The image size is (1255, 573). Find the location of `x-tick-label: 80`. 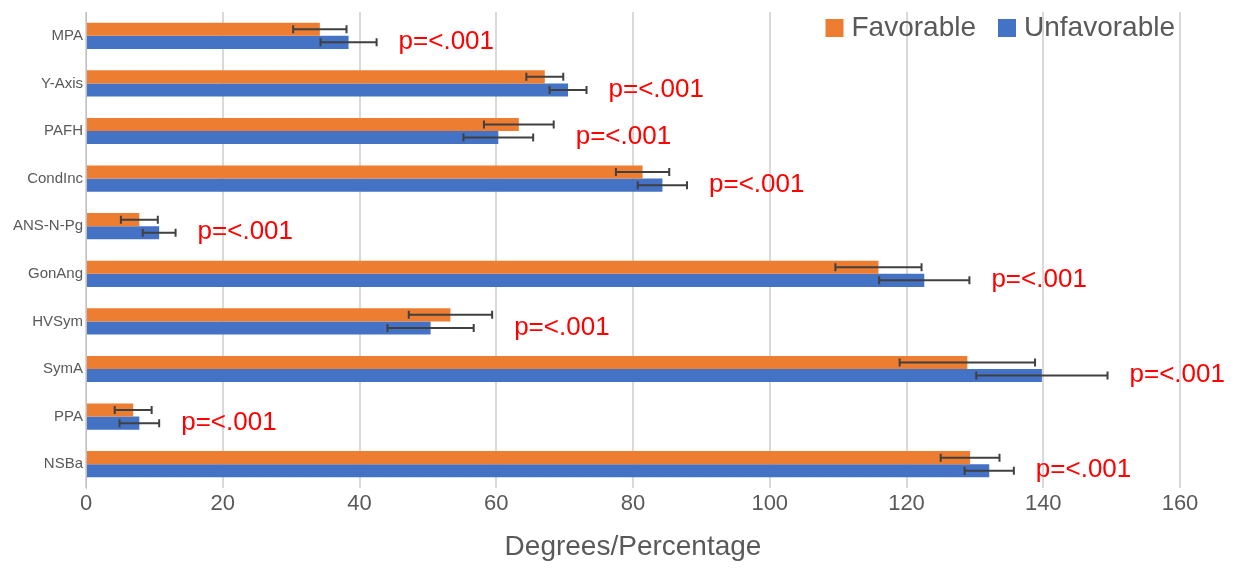

x-tick-label: 80 is located at coordinates (633, 503).